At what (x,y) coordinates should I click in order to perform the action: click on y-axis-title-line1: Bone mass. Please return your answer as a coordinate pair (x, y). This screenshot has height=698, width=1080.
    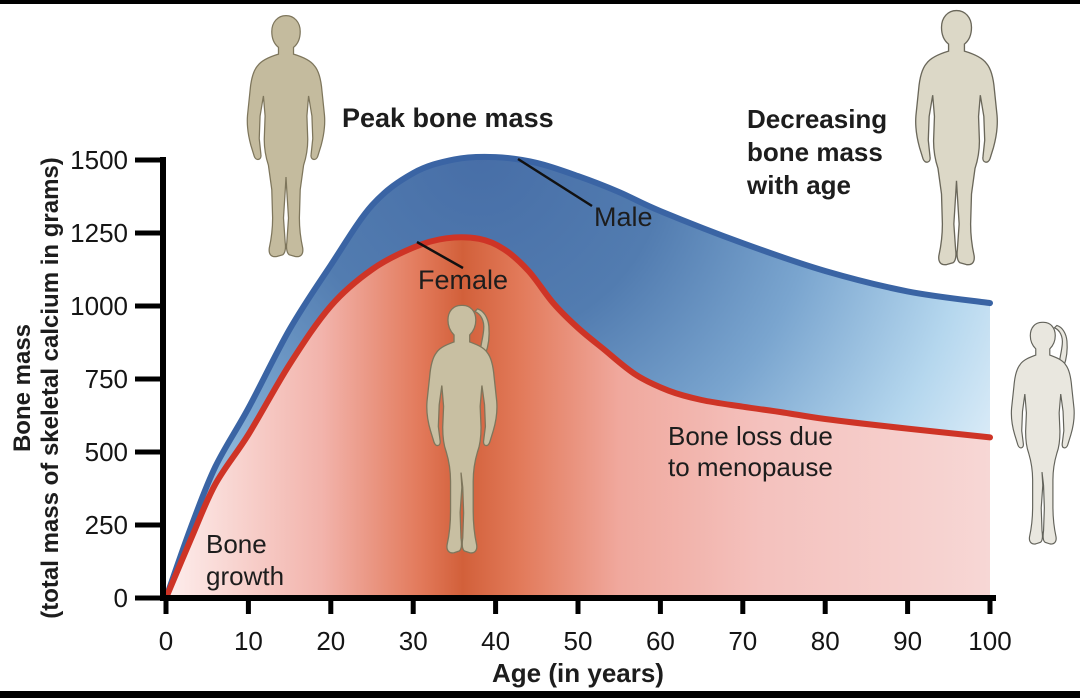
    Looking at the image, I should click on (22, 388).